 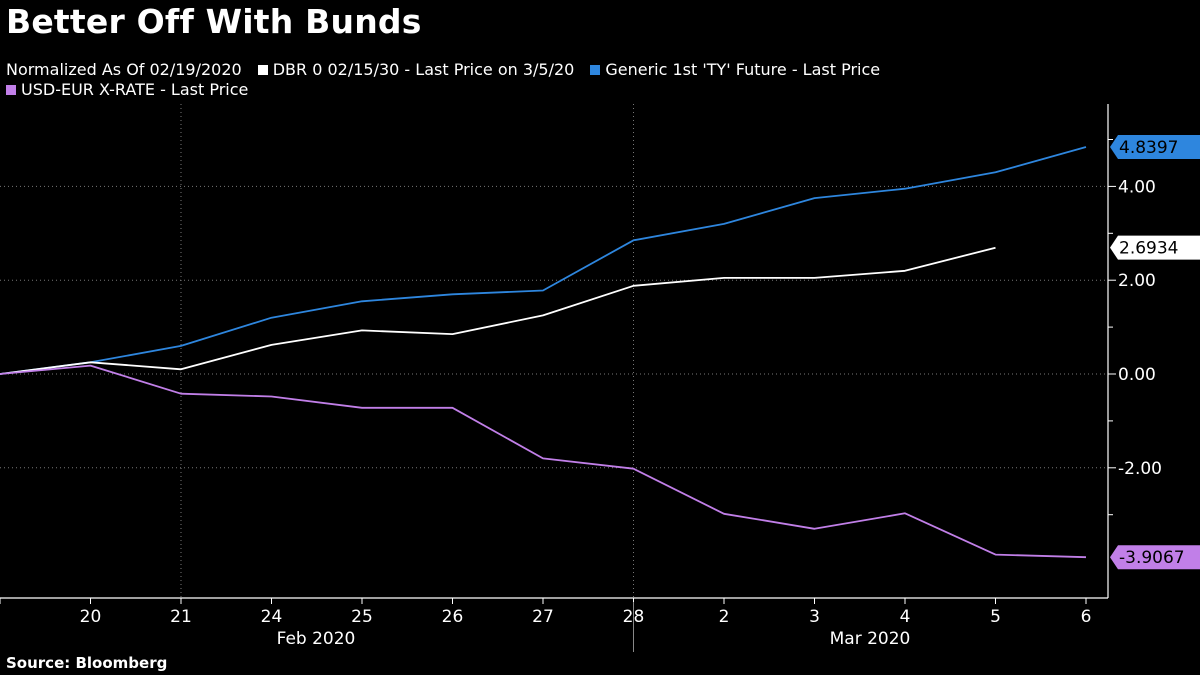 I want to click on y-tick-label: 4.00, so click(x=1137, y=187).